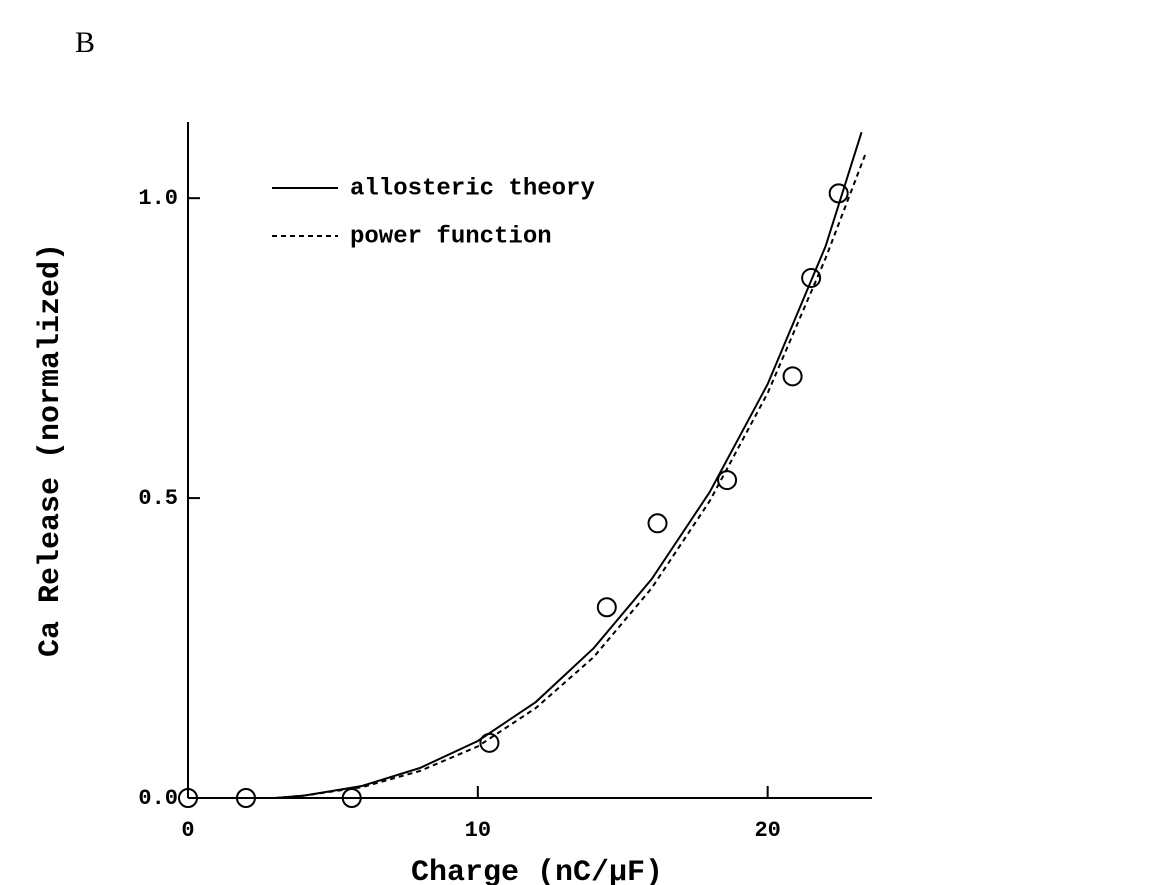  I want to click on x-tick-label: 0, so click(187, 830).